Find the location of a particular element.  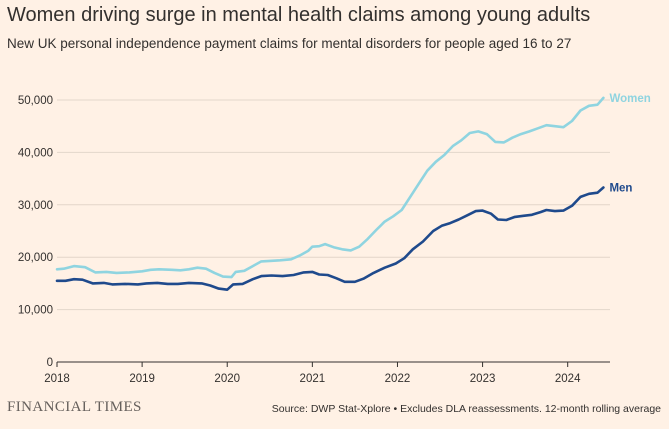

series-label-women: Women is located at coordinates (629, 99).